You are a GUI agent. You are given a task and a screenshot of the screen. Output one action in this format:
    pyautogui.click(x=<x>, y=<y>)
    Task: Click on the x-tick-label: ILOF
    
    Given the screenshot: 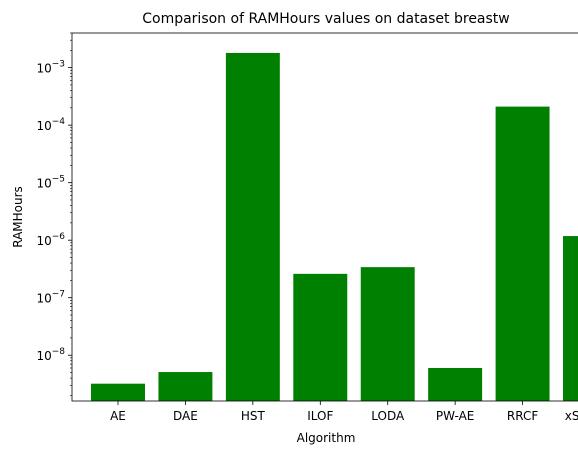 What is the action you would take?
    pyautogui.click(x=320, y=416)
    